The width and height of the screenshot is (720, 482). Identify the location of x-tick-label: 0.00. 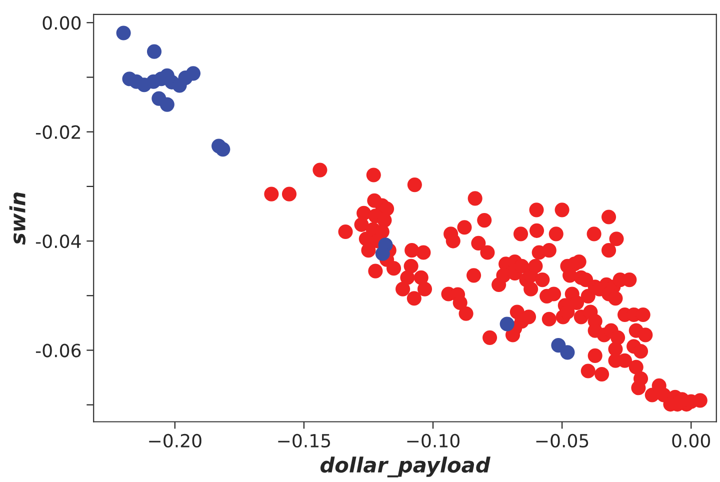
(691, 441).